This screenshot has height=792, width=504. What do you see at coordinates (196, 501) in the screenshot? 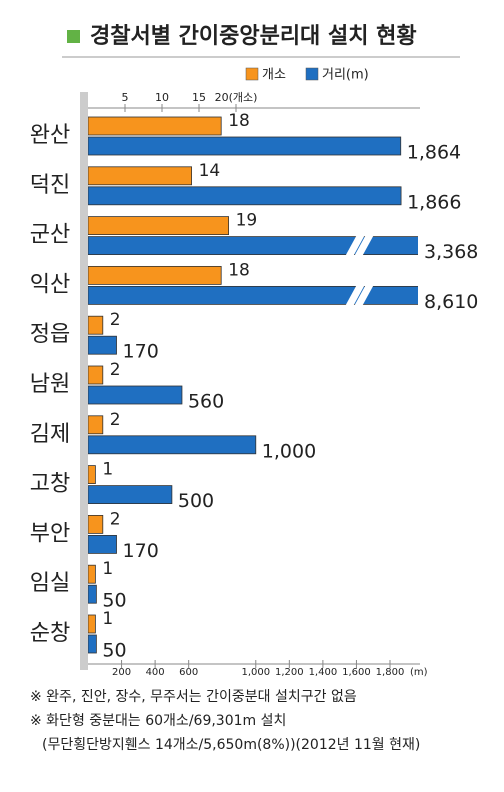
I see `distance-label: 500` at bounding box center [196, 501].